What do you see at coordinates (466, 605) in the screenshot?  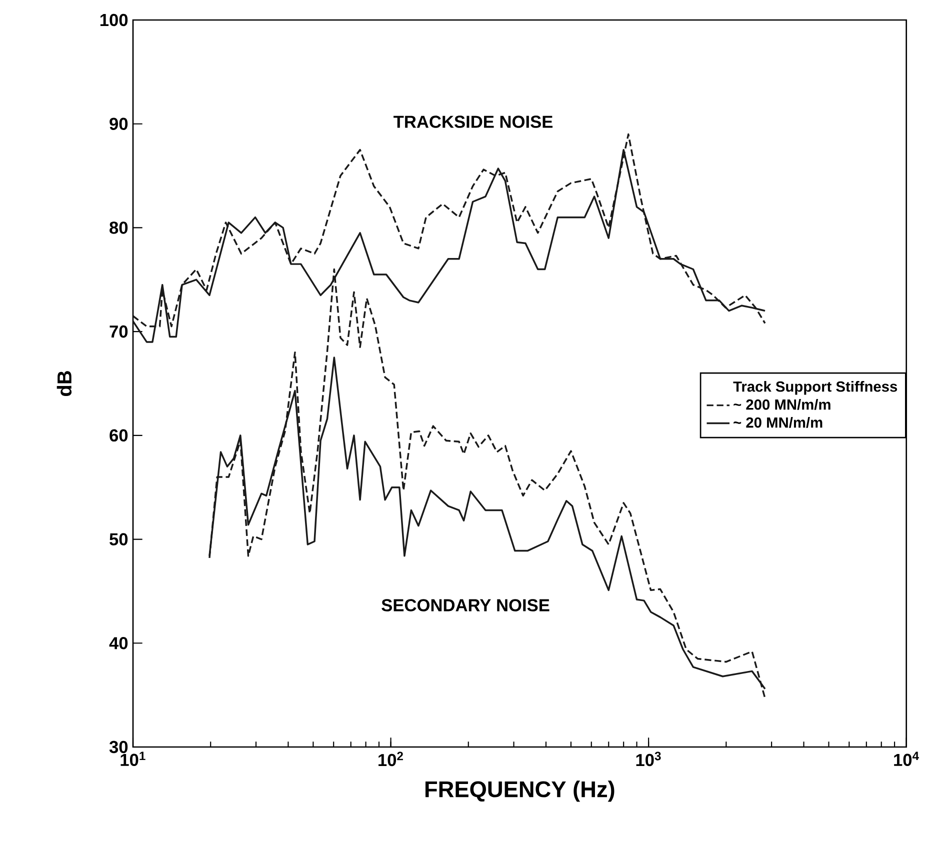 I see `annotation: SECONDARY NOISE` at bounding box center [466, 605].